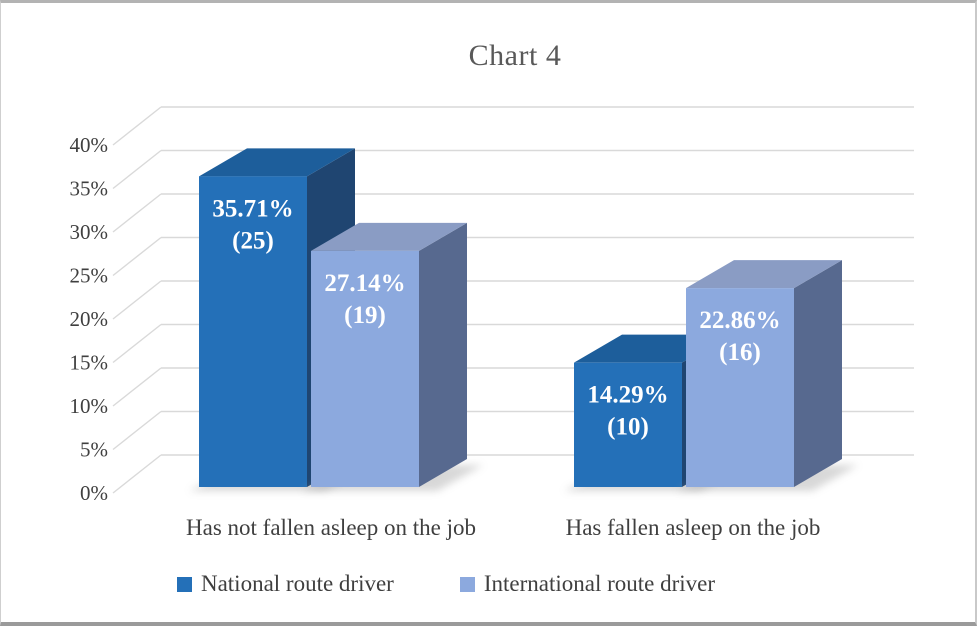  I want to click on legend-swatch-international-icon, so click(467, 584).